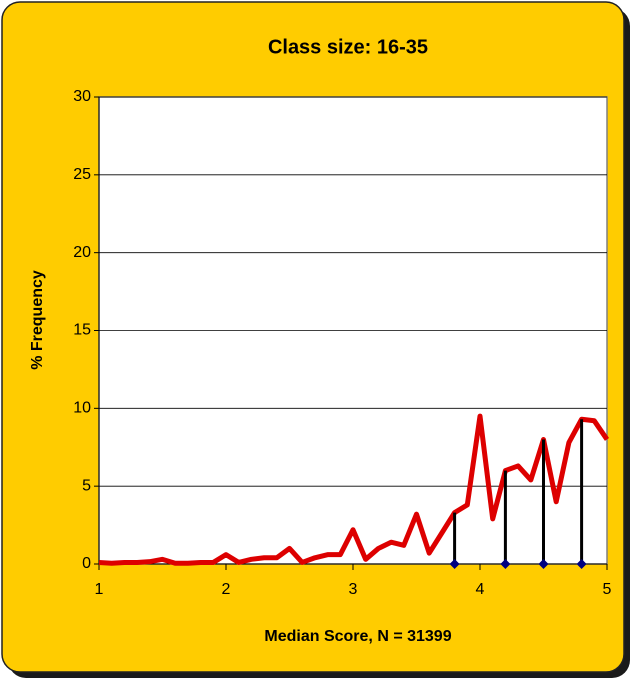 The image size is (634, 686). Describe the element at coordinates (82, 330) in the screenshot. I see `y-tick-label: 15` at that location.